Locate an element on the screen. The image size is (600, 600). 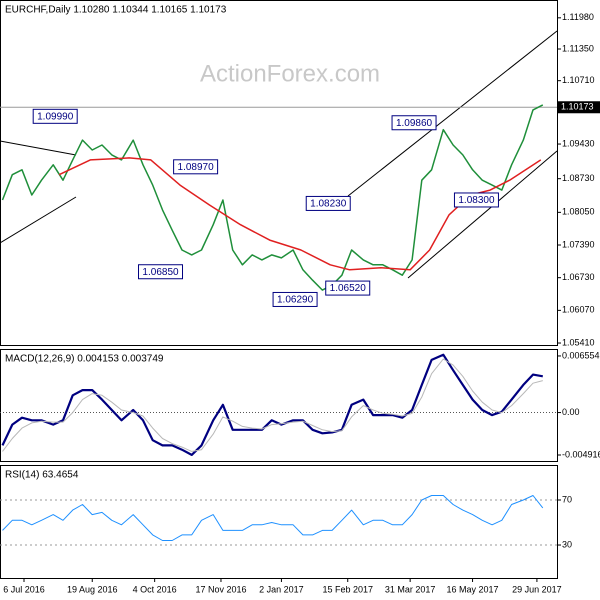
annotation-label: 1.06520 is located at coordinates (348, 288).